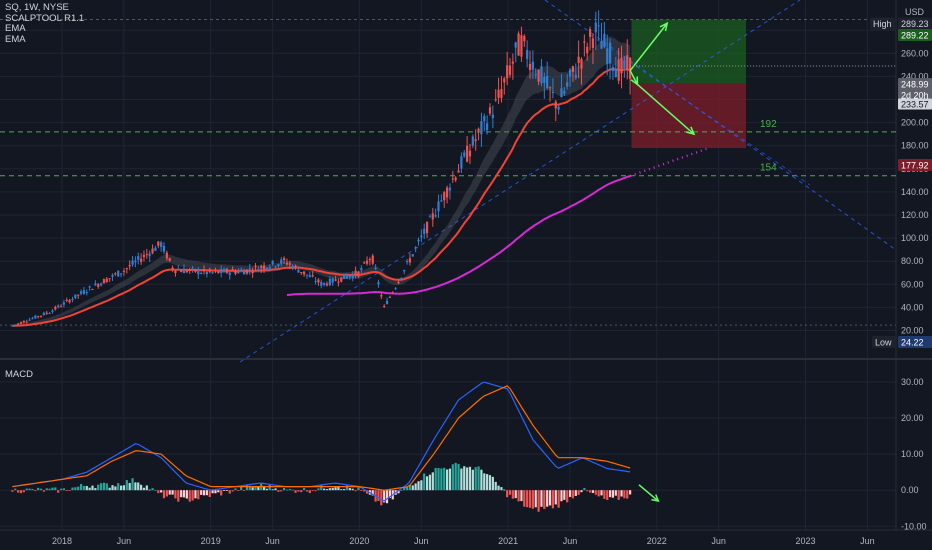 The width and height of the screenshot is (932, 550). What do you see at coordinates (321, 487) in the screenshot?
I see `macd-histogram` at bounding box center [321, 487].